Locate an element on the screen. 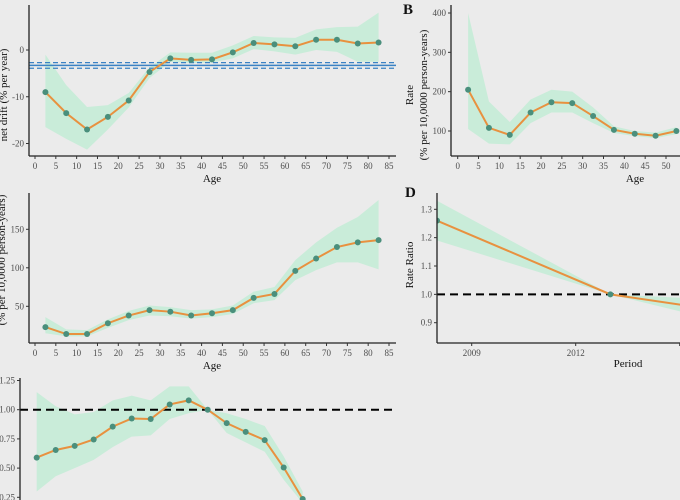  y-tick-label: 50 is located at coordinates (20, 306).